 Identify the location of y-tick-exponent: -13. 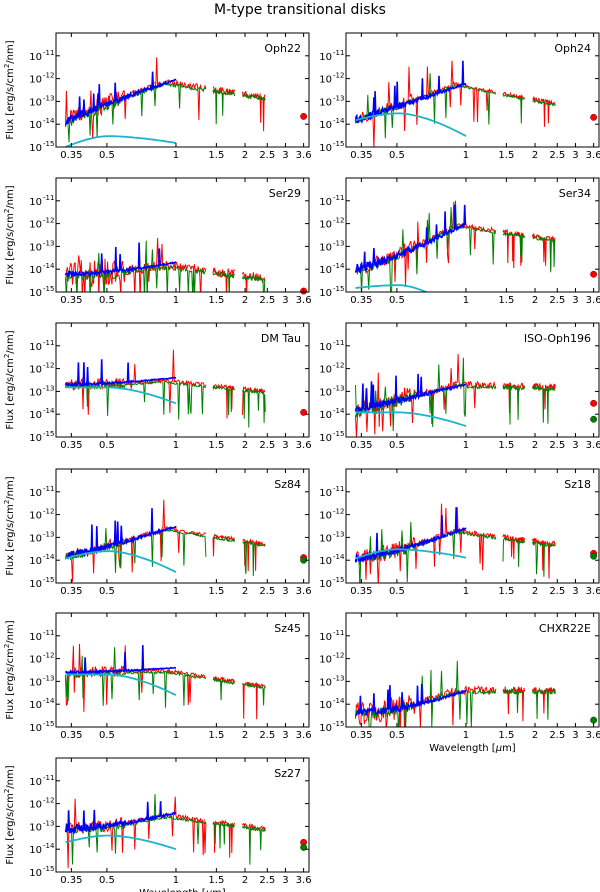
(48, 98).